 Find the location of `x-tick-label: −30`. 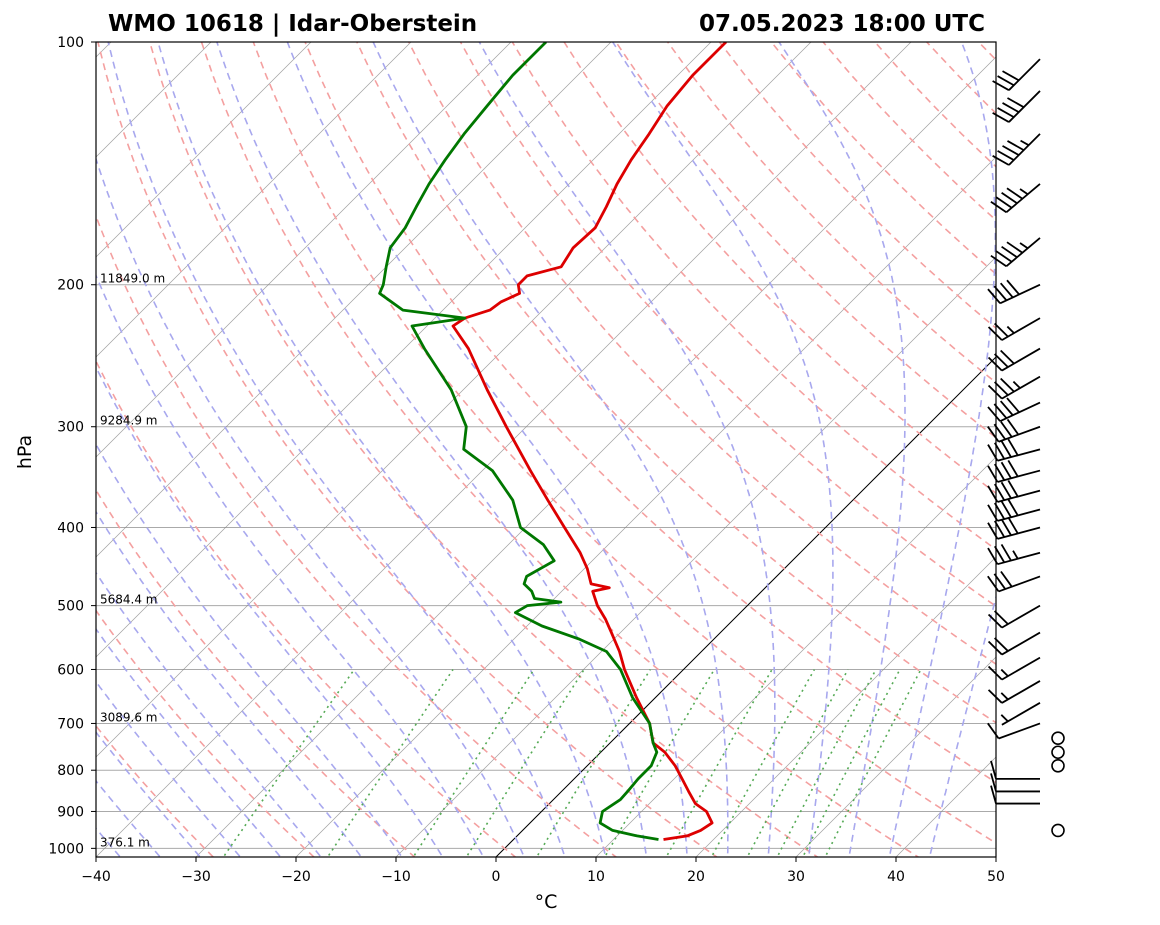

x-tick-label: −30 is located at coordinates (196, 877).